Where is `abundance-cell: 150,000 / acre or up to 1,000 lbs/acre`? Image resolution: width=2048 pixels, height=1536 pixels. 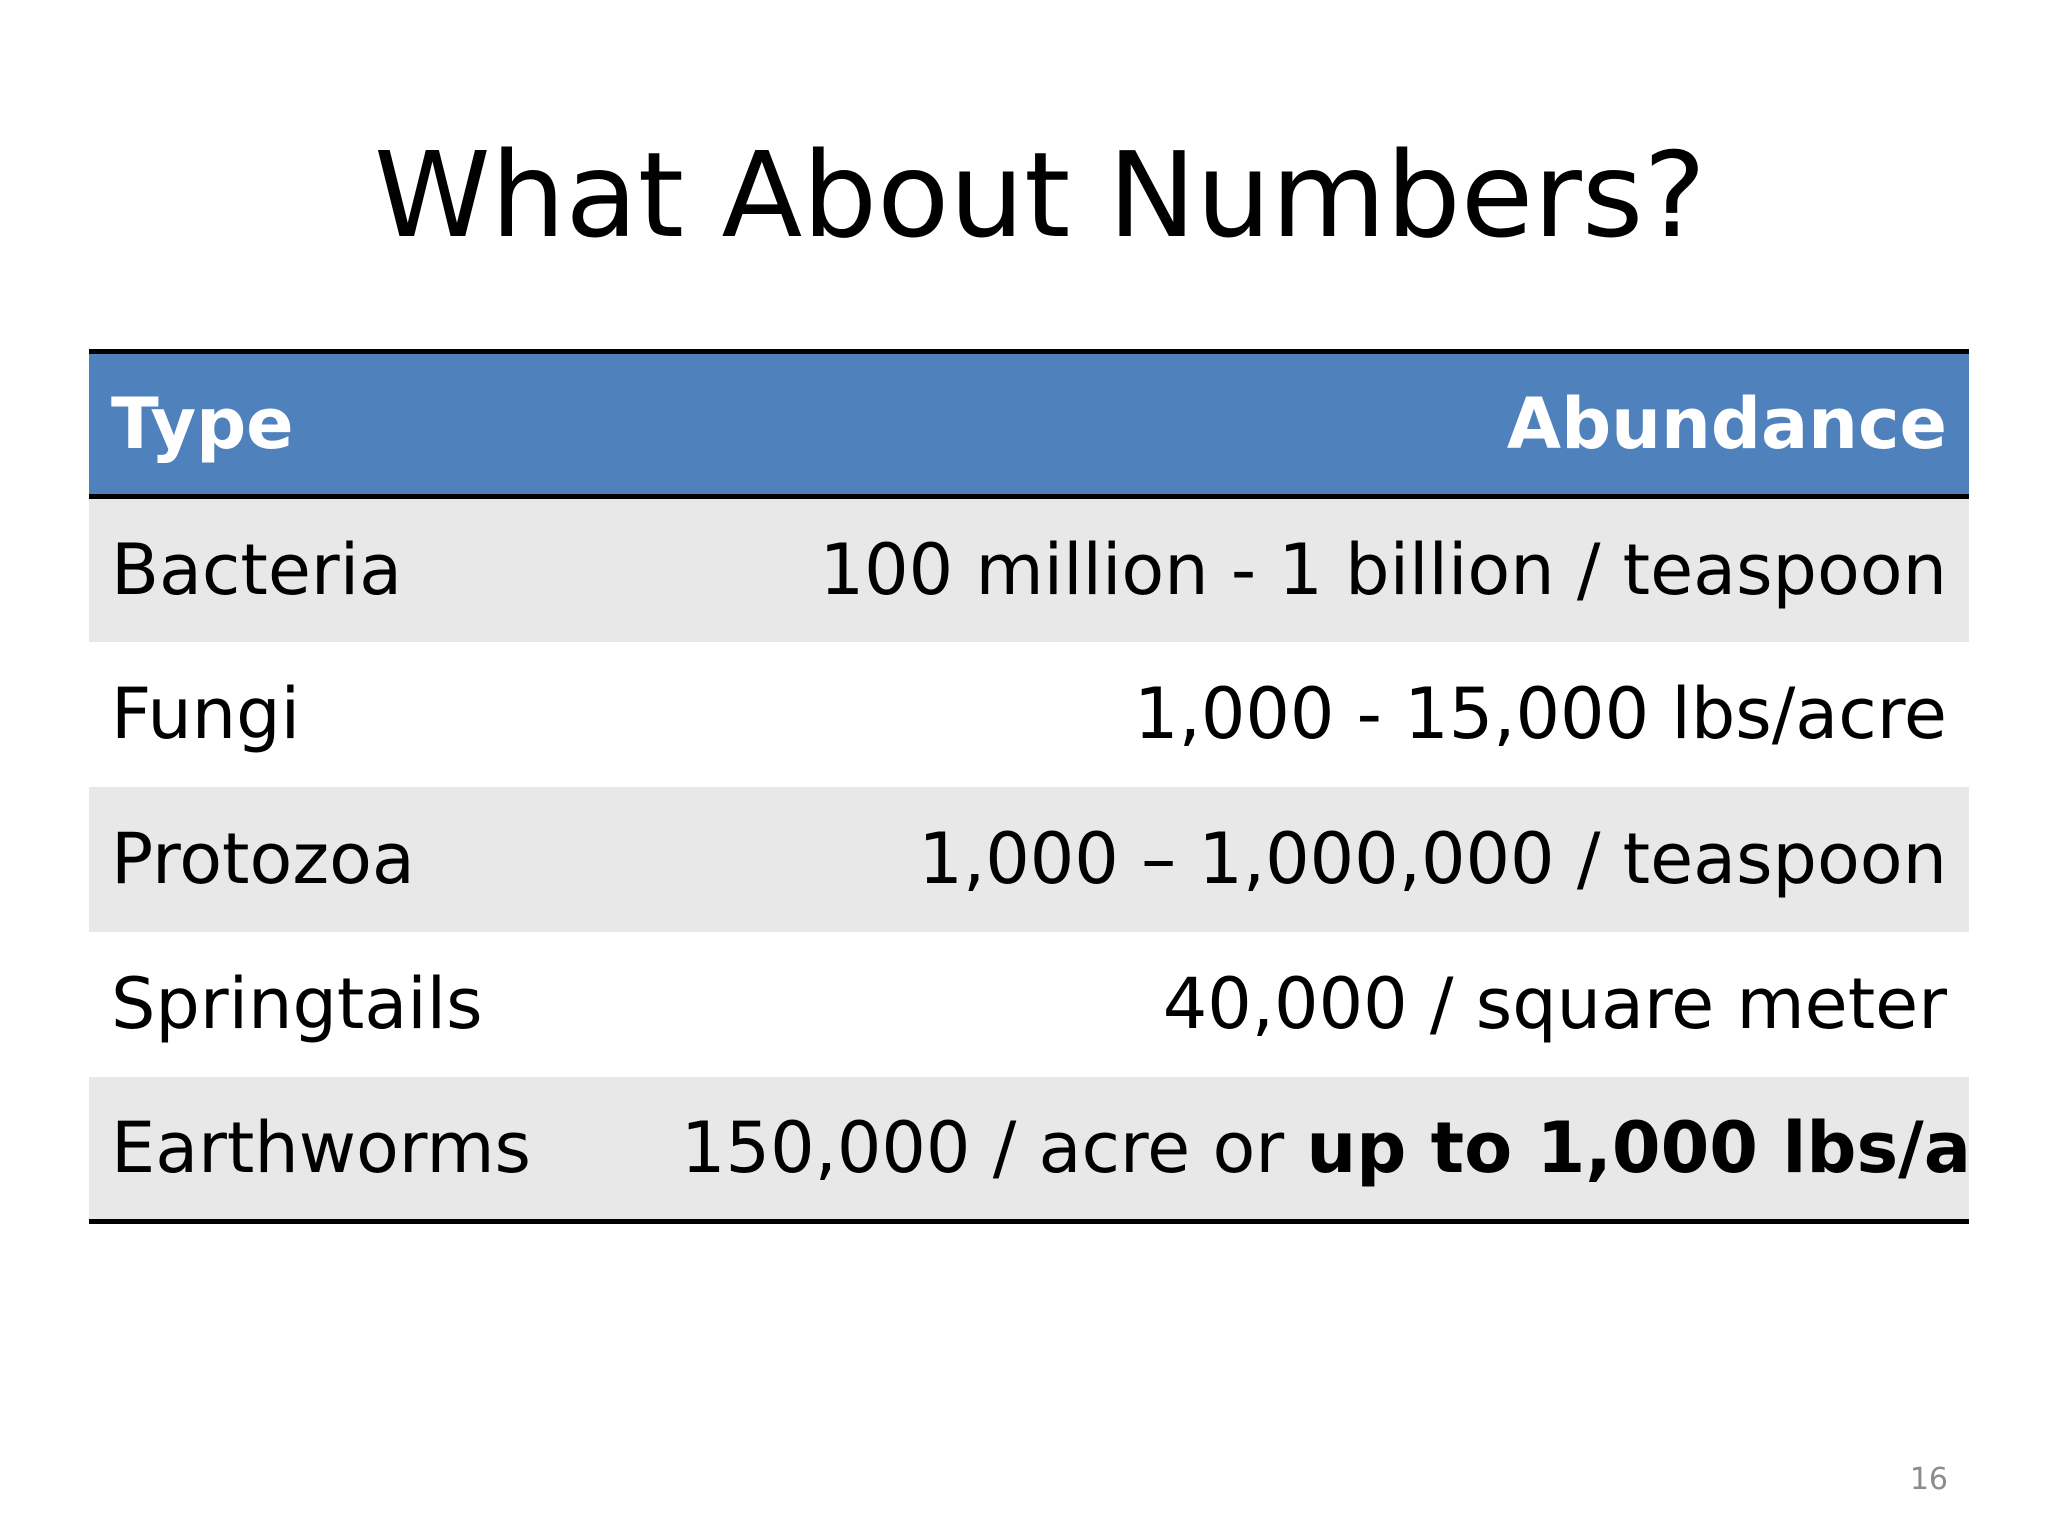 abundance-cell: 150,000 / acre or up to 1,000 lbs/acre is located at coordinates (1314, 1150).